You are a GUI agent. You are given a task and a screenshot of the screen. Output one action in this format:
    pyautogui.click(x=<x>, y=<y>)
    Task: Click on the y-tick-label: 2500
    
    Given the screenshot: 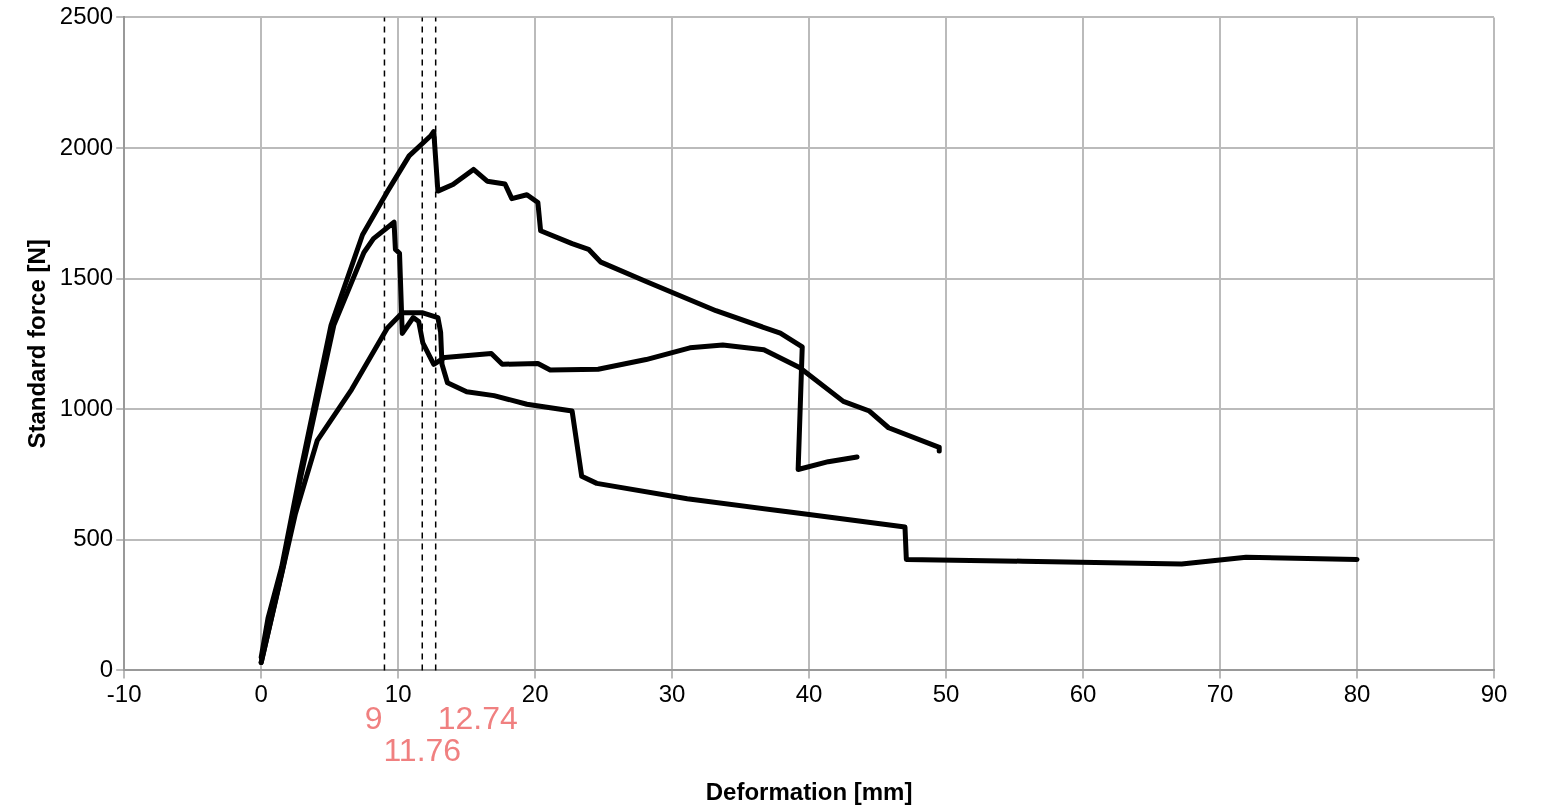 What is the action you would take?
    pyautogui.click(x=86, y=16)
    